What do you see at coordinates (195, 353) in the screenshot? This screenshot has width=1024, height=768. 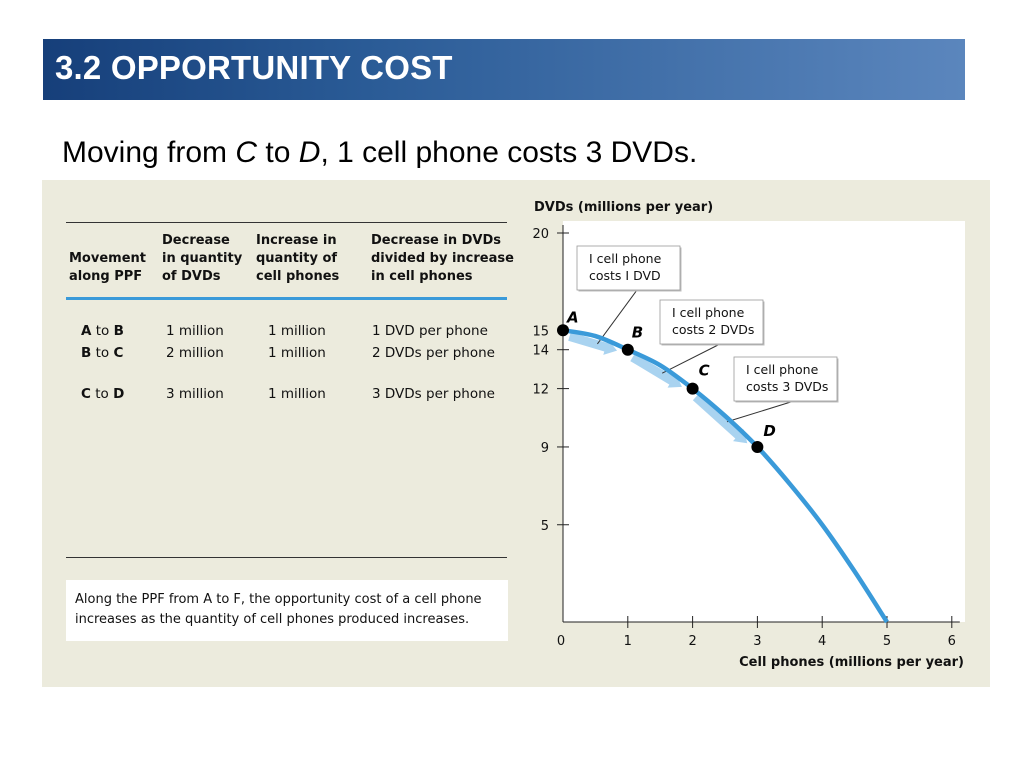 I see `row-decrease: 2 million` at bounding box center [195, 353].